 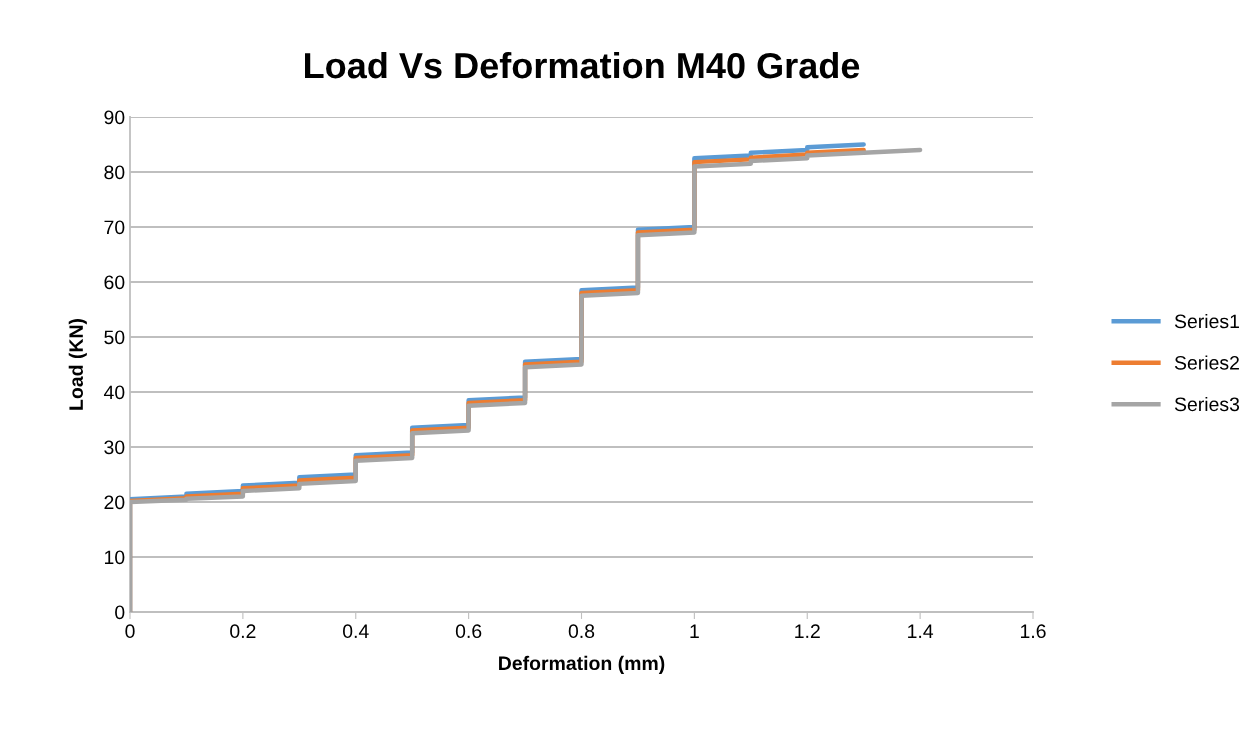 I want to click on y-tick-label: 30, so click(x=114, y=447).